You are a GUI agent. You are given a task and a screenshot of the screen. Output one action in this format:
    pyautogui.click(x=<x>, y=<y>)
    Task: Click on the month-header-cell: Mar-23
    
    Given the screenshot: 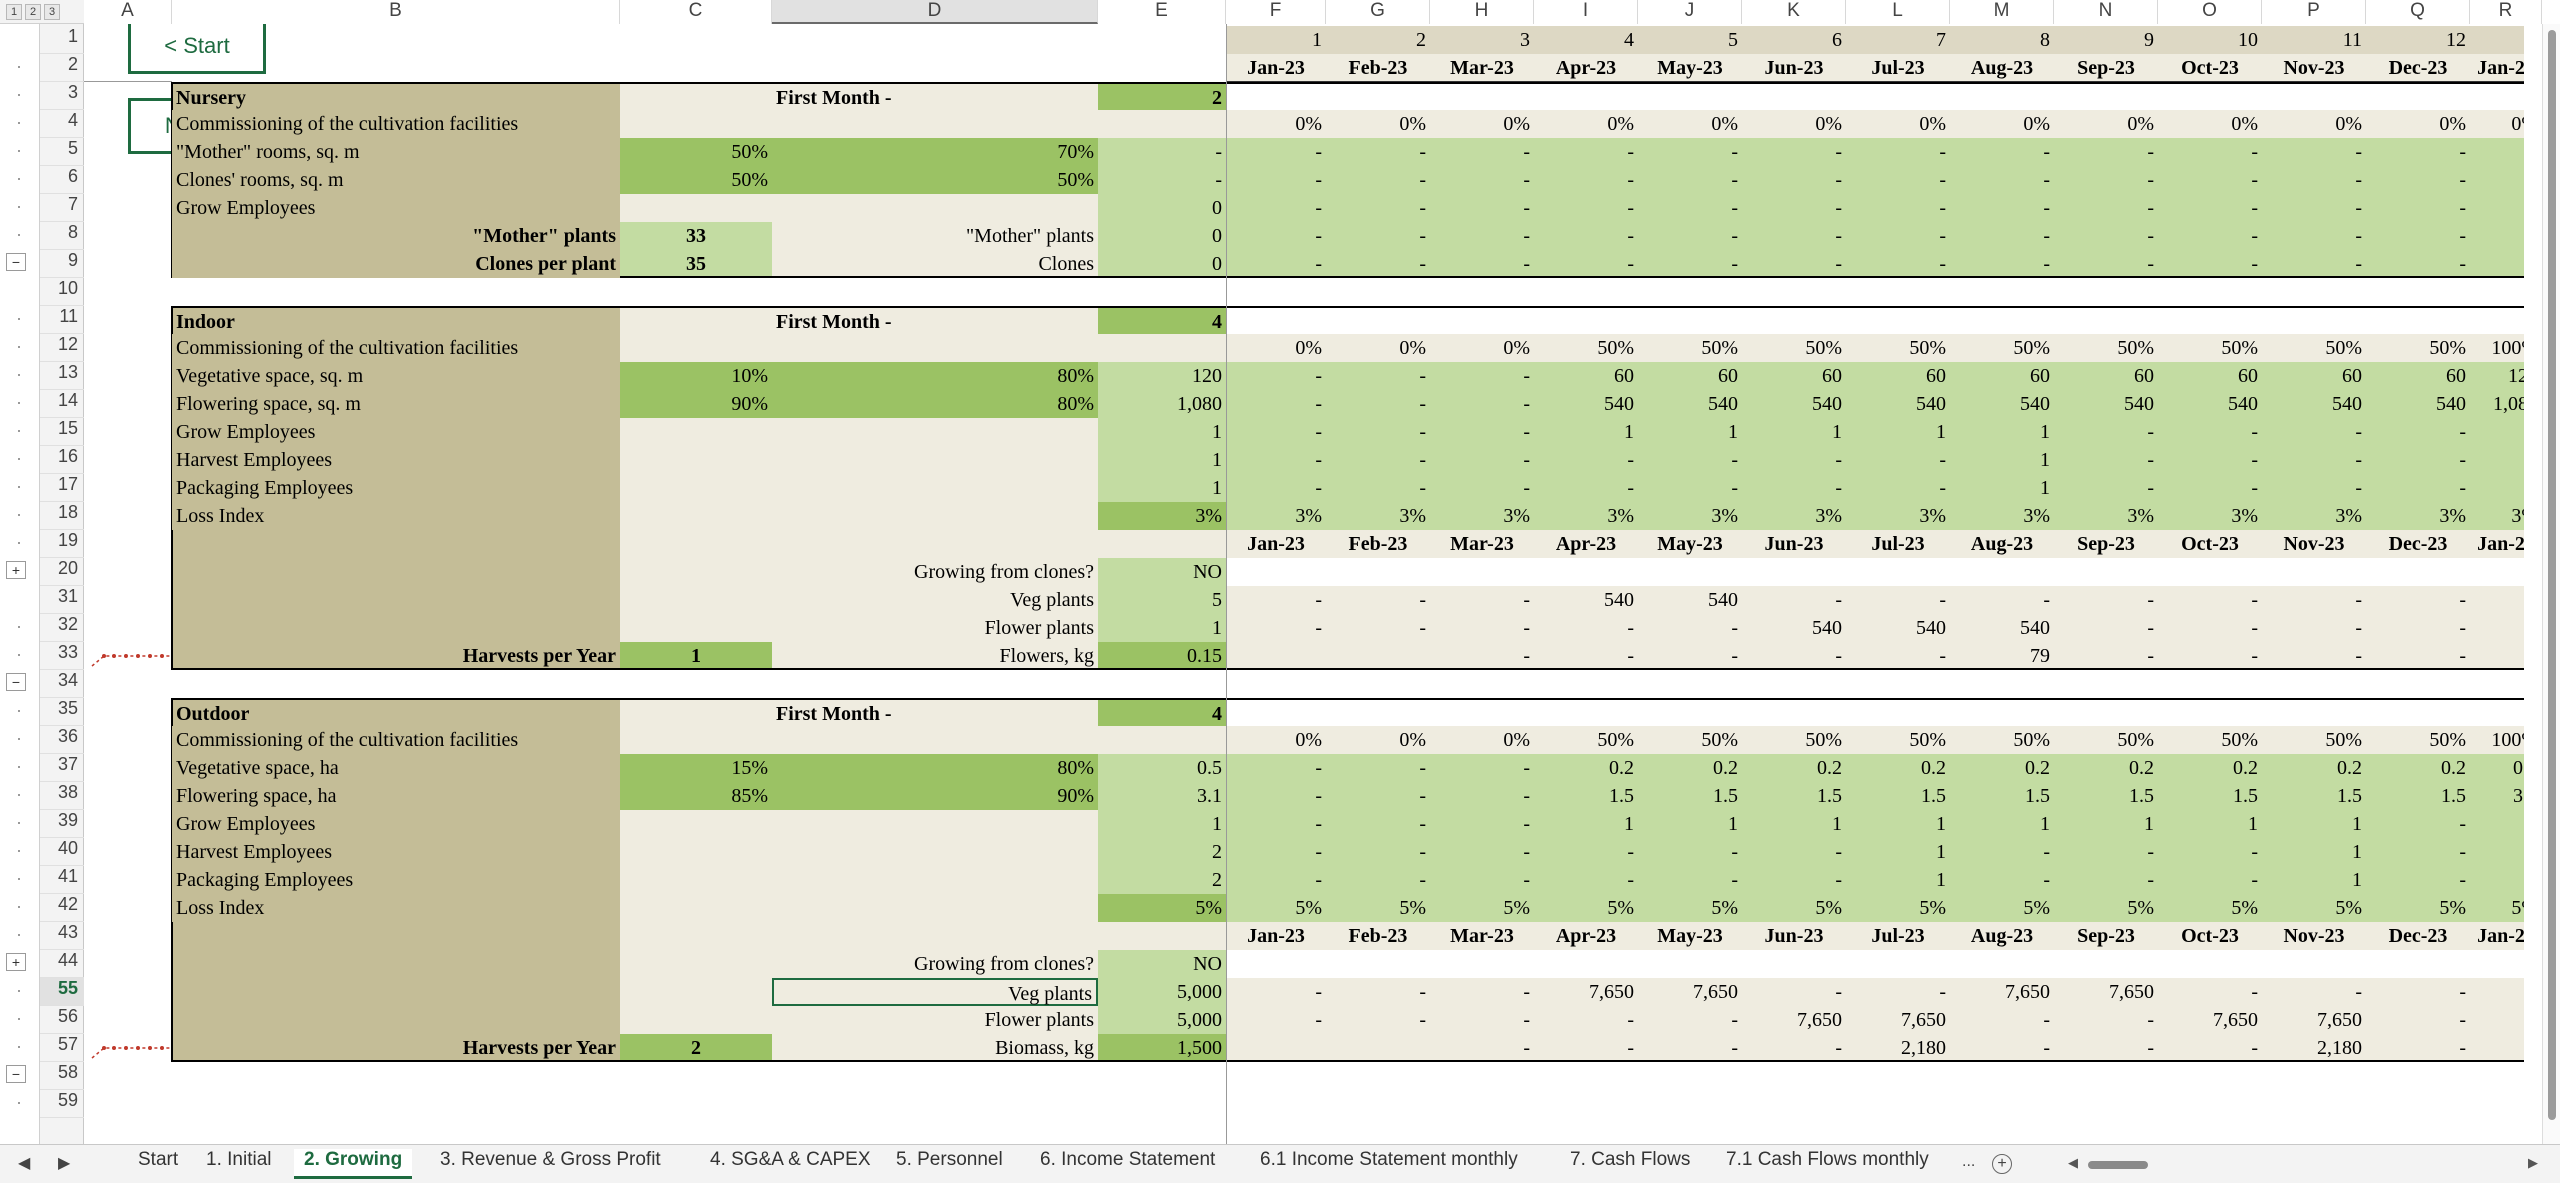 What is the action you would take?
    pyautogui.click(x=1482, y=68)
    